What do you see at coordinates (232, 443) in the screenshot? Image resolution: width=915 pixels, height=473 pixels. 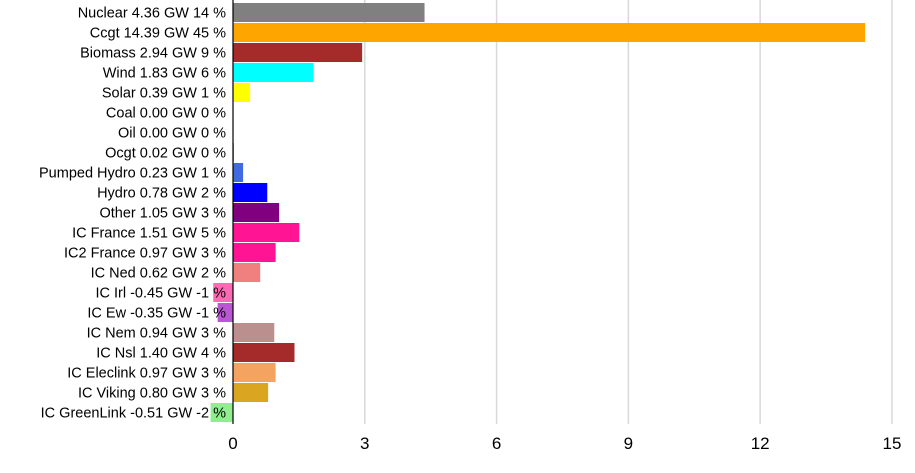 I see `x-tick-label-0: 0` at bounding box center [232, 443].